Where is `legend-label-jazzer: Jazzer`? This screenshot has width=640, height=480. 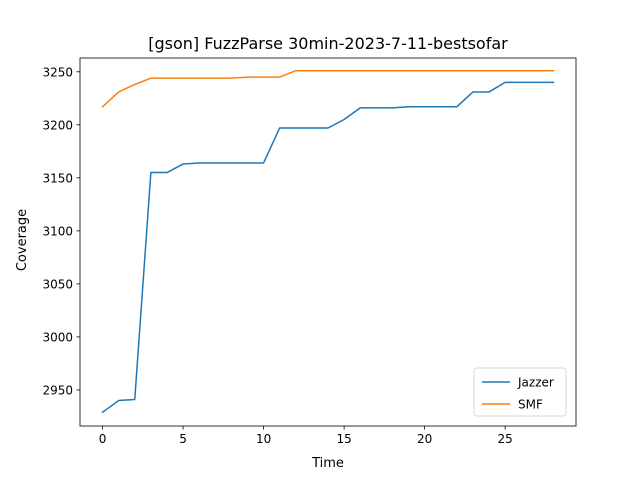 legend-label-jazzer: Jazzer is located at coordinates (535, 383).